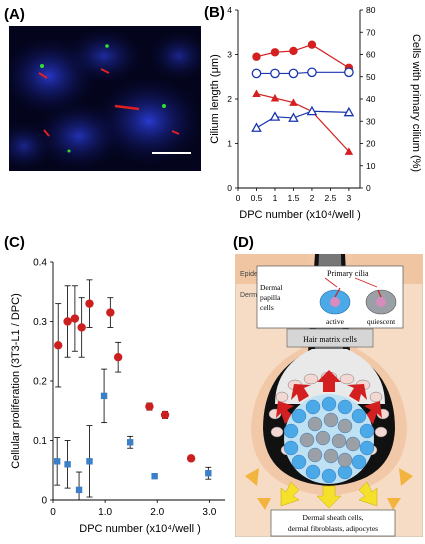 The width and height of the screenshot is (425, 544). Describe the element at coordinates (229, 10) in the screenshot. I see `y-left-tick-label: 4` at that location.